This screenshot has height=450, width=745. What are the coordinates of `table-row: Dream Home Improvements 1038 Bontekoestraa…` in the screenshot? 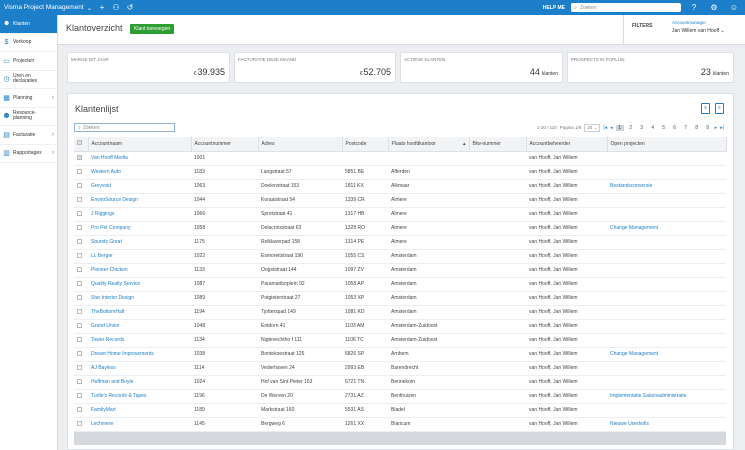 It's located at (400, 354).